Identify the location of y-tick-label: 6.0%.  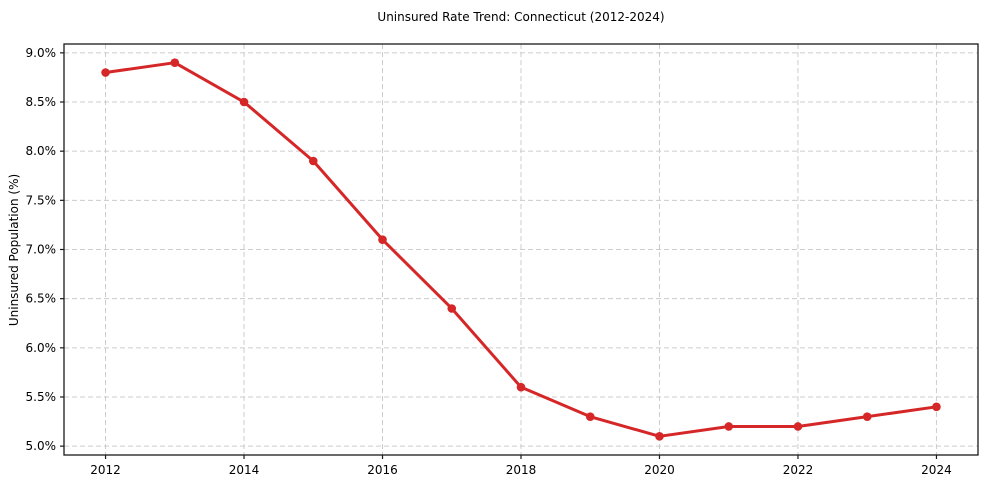
(41, 348).